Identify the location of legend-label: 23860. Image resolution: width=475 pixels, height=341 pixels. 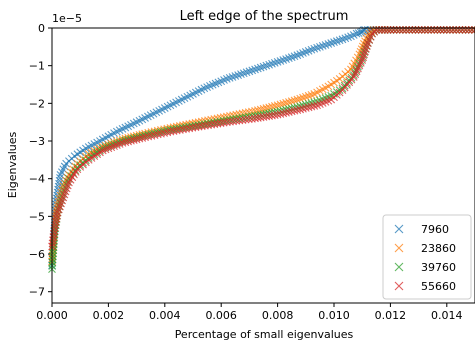
(438, 248).